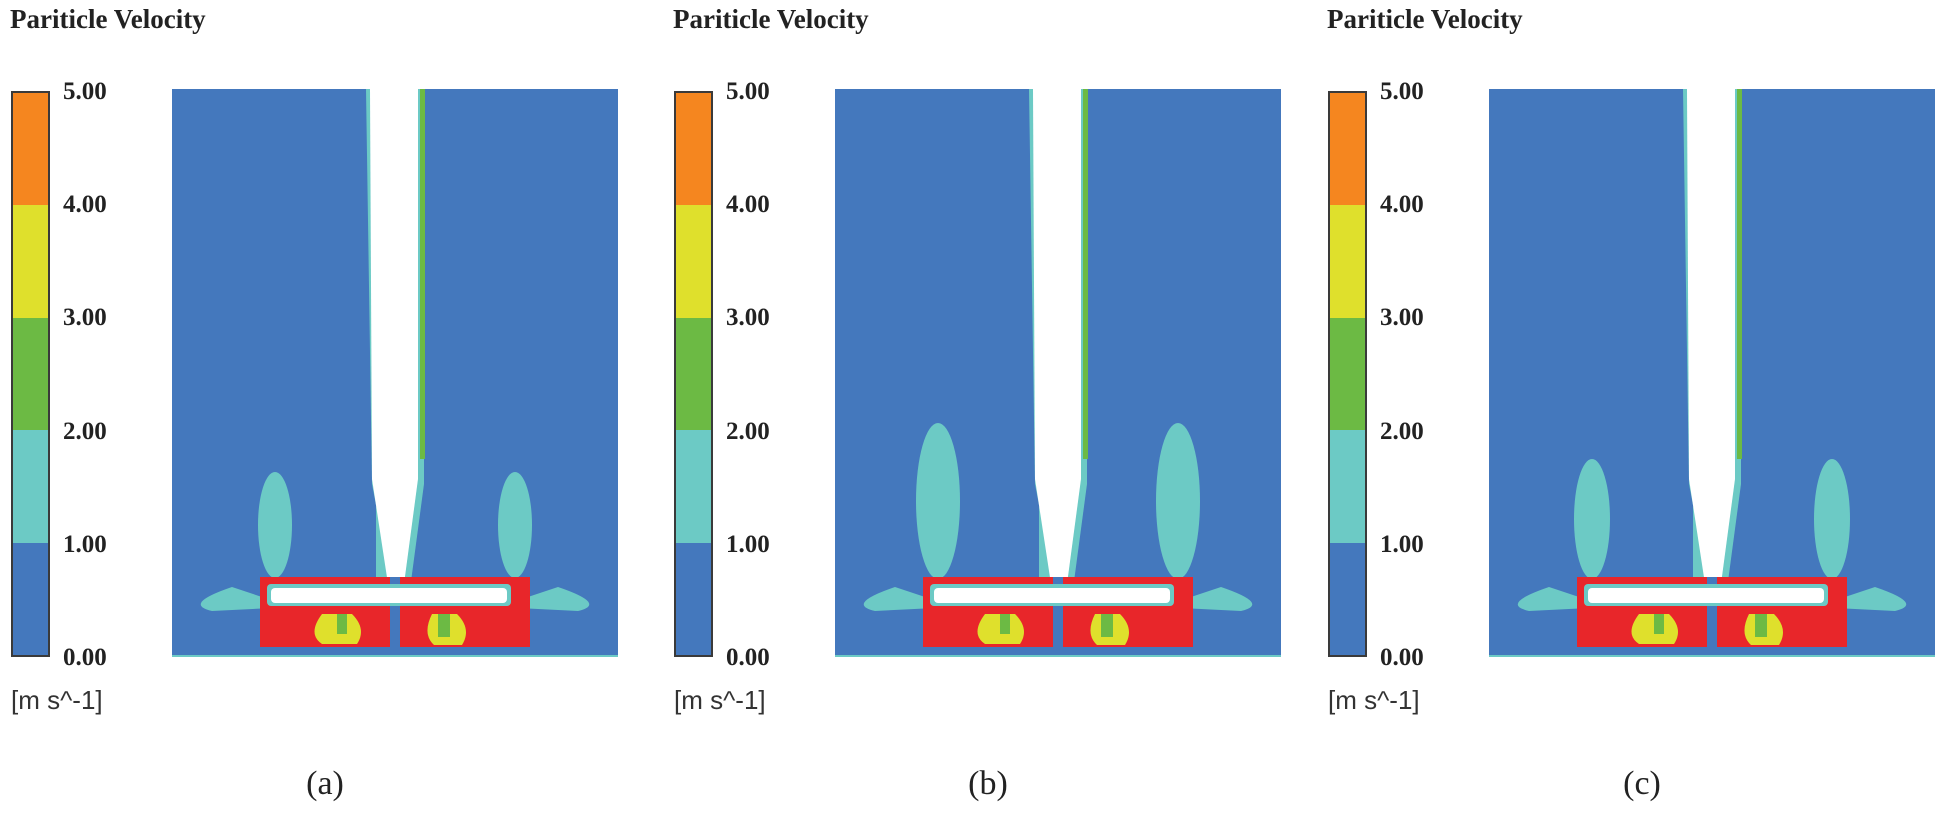 The width and height of the screenshot is (1943, 823). What do you see at coordinates (325, 783) in the screenshot?
I see `panel-caption: (a)` at bounding box center [325, 783].